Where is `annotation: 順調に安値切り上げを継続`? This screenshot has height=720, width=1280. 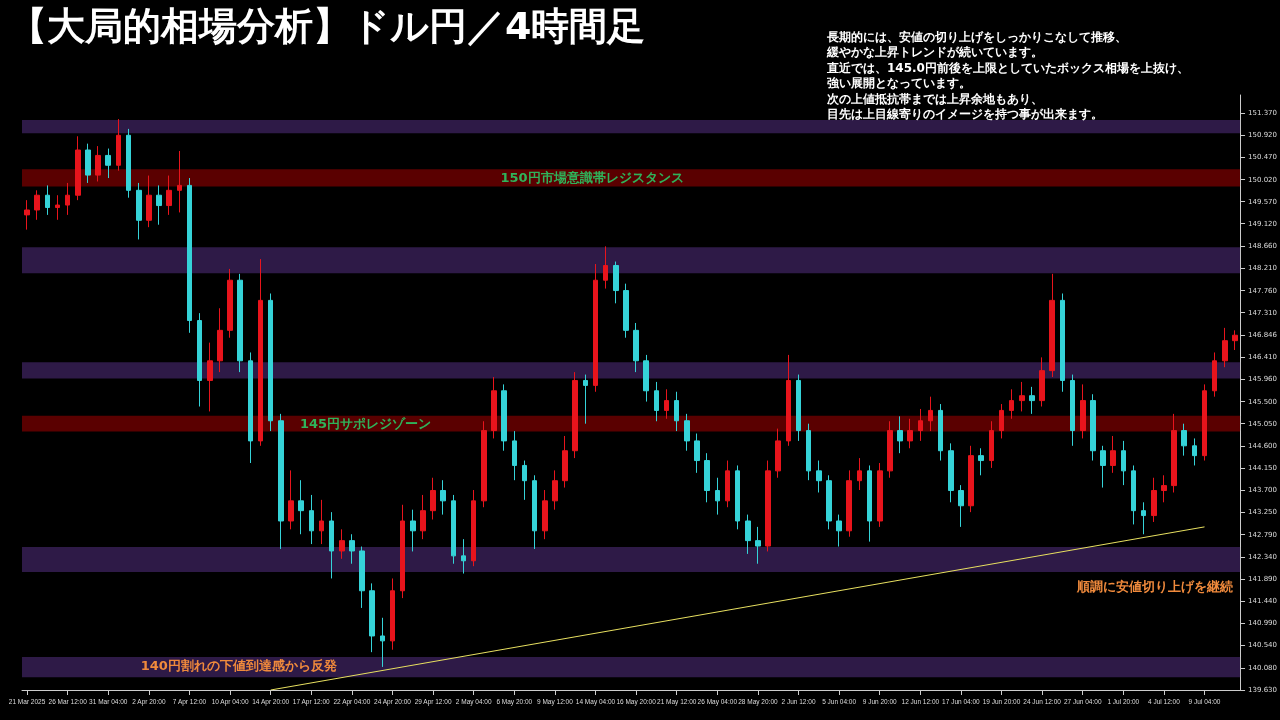 annotation: 順調に安値切り上げを継続 is located at coordinates (1154, 586).